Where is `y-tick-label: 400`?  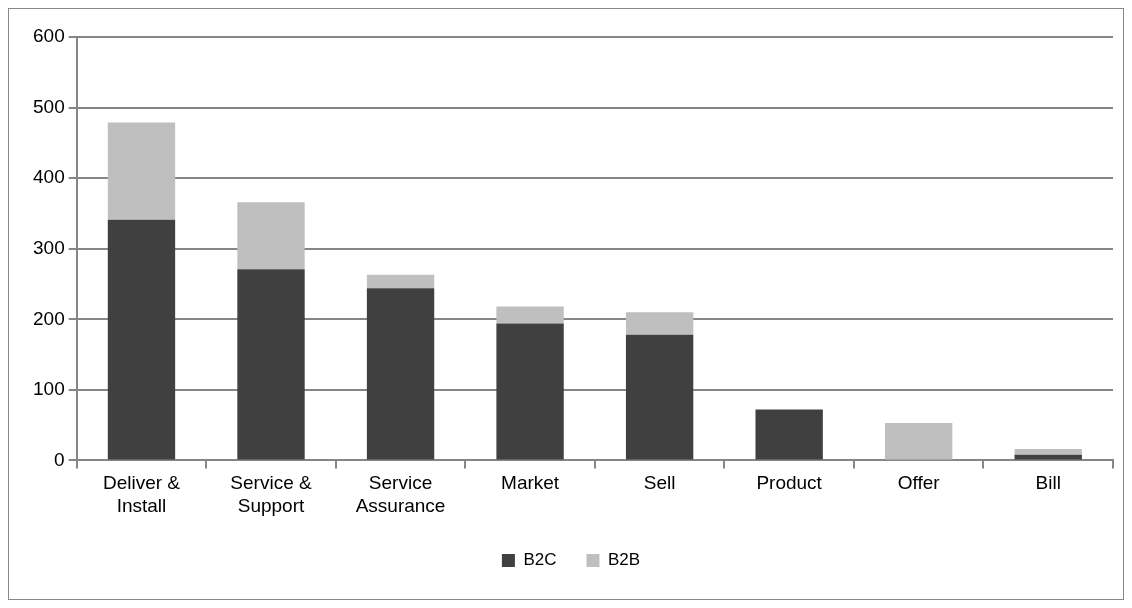
y-tick-label: 400 is located at coordinates (49, 177).